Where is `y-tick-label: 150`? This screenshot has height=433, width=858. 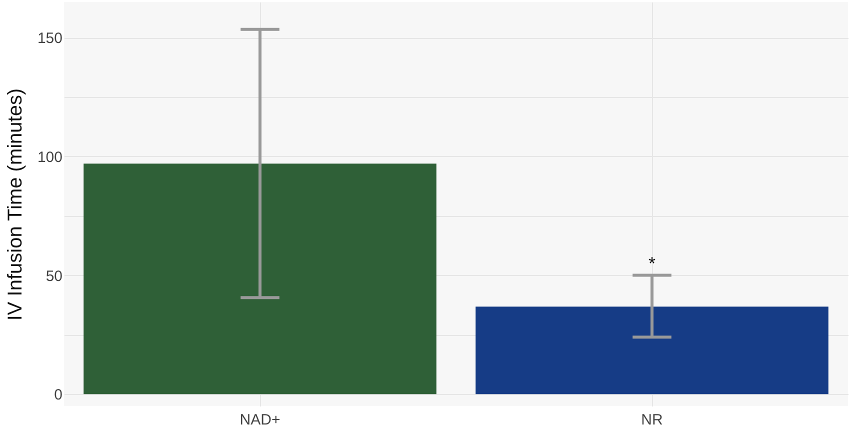 y-tick-label: 150 is located at coordinates (49, 39).